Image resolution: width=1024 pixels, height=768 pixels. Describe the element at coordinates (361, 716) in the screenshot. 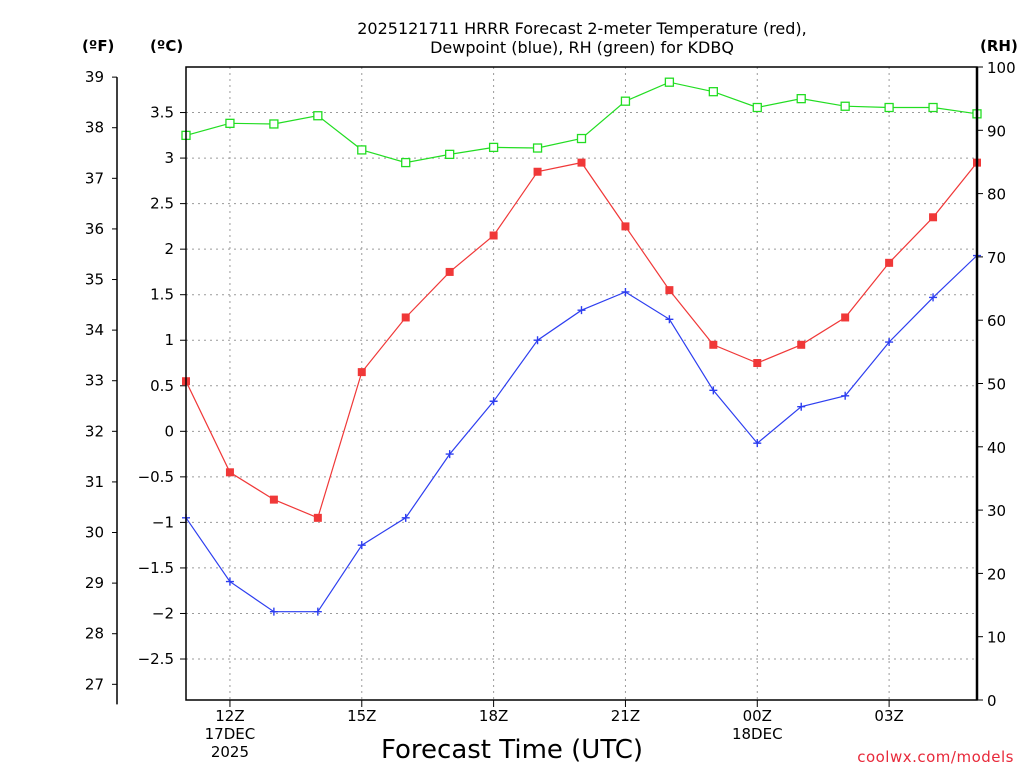

I see `x-tick-label: 15Z` at that location.